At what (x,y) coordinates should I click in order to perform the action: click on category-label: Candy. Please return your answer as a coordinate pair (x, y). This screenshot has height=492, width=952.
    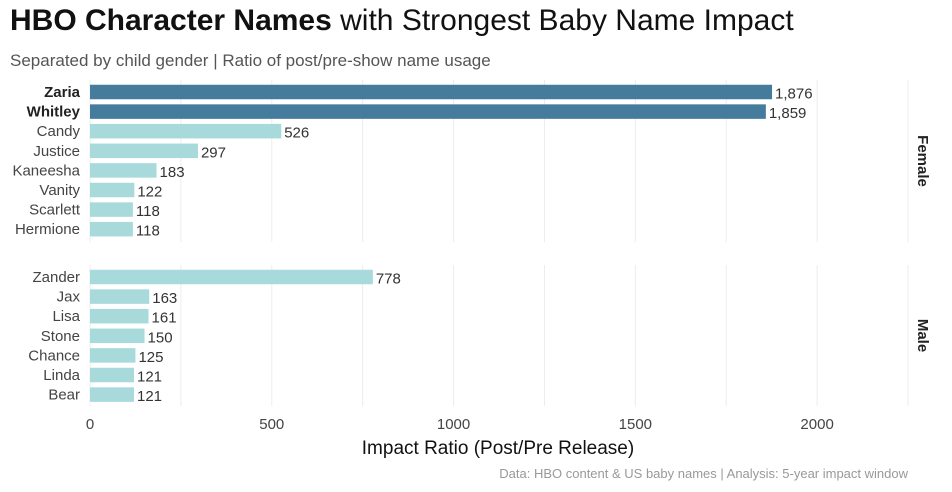
    Looking at the image, I should click on (59, 131).